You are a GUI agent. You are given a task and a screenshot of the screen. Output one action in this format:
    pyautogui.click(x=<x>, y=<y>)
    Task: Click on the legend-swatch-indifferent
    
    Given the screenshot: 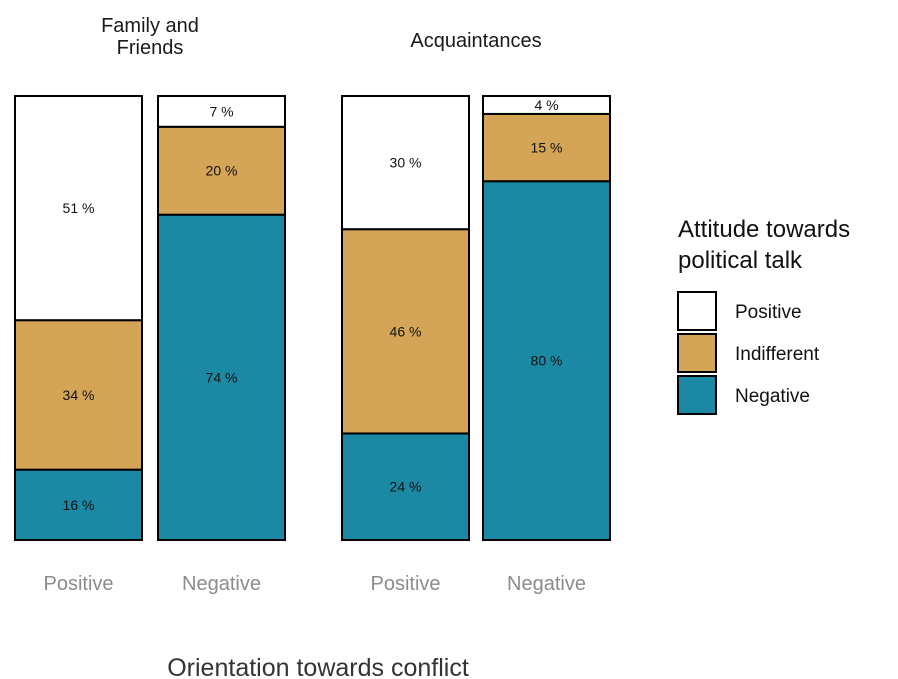 What is the action you would take?
    pyautogui.click(x=697, y=353)
    